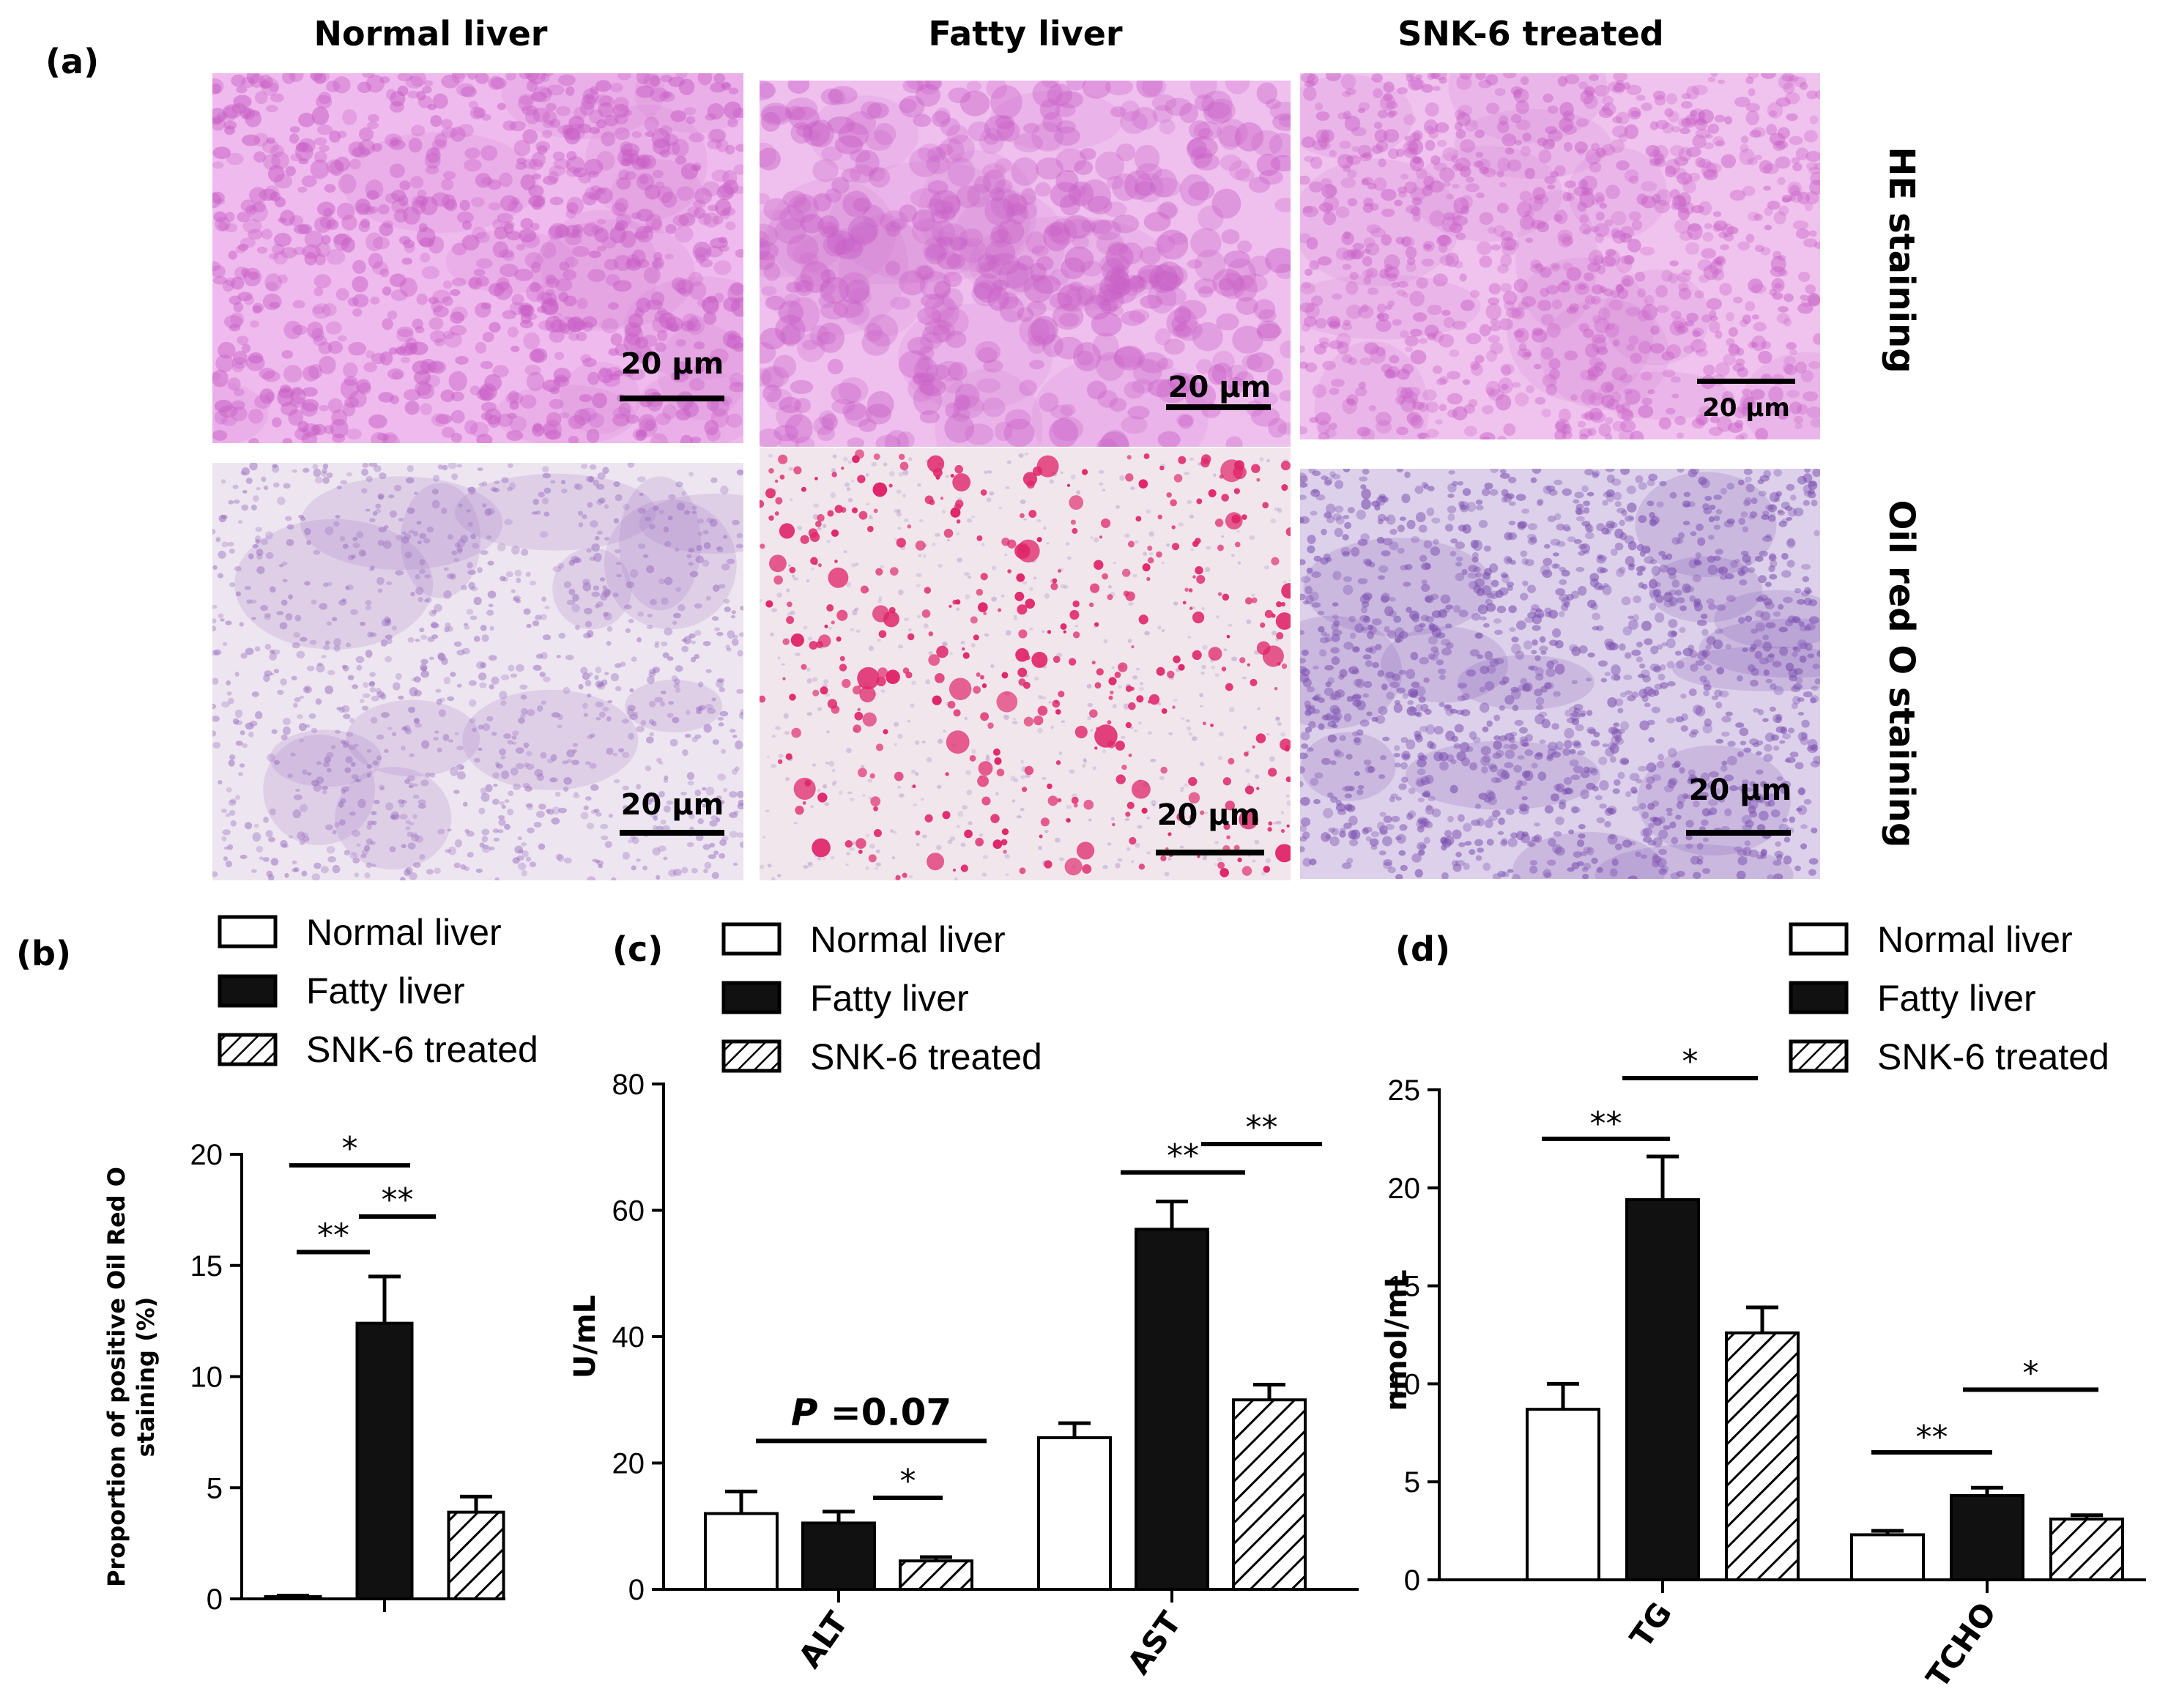  What do you see at coordinates (926, 1056) in the screenshot?
I see `legend-c-label-treated: SNK-6 treated` at bounding box center [926, 1056].